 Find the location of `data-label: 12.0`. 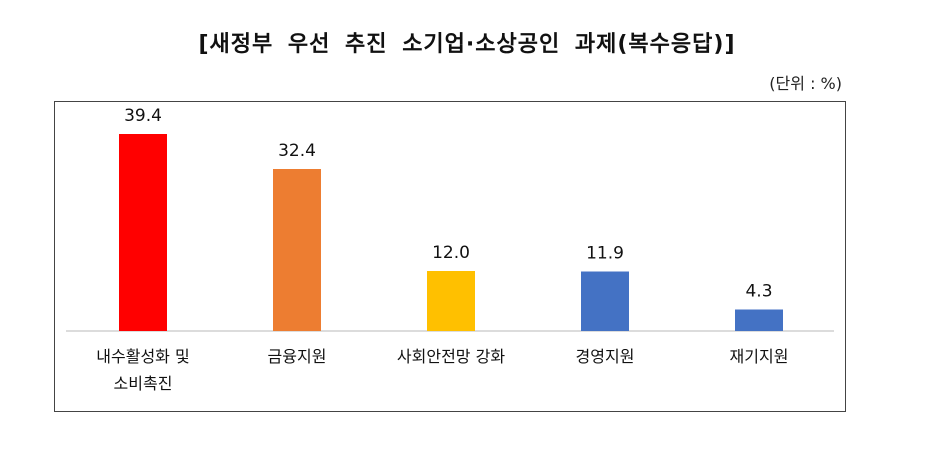

data-label: 12.0 is located at coordinates (451, 253).